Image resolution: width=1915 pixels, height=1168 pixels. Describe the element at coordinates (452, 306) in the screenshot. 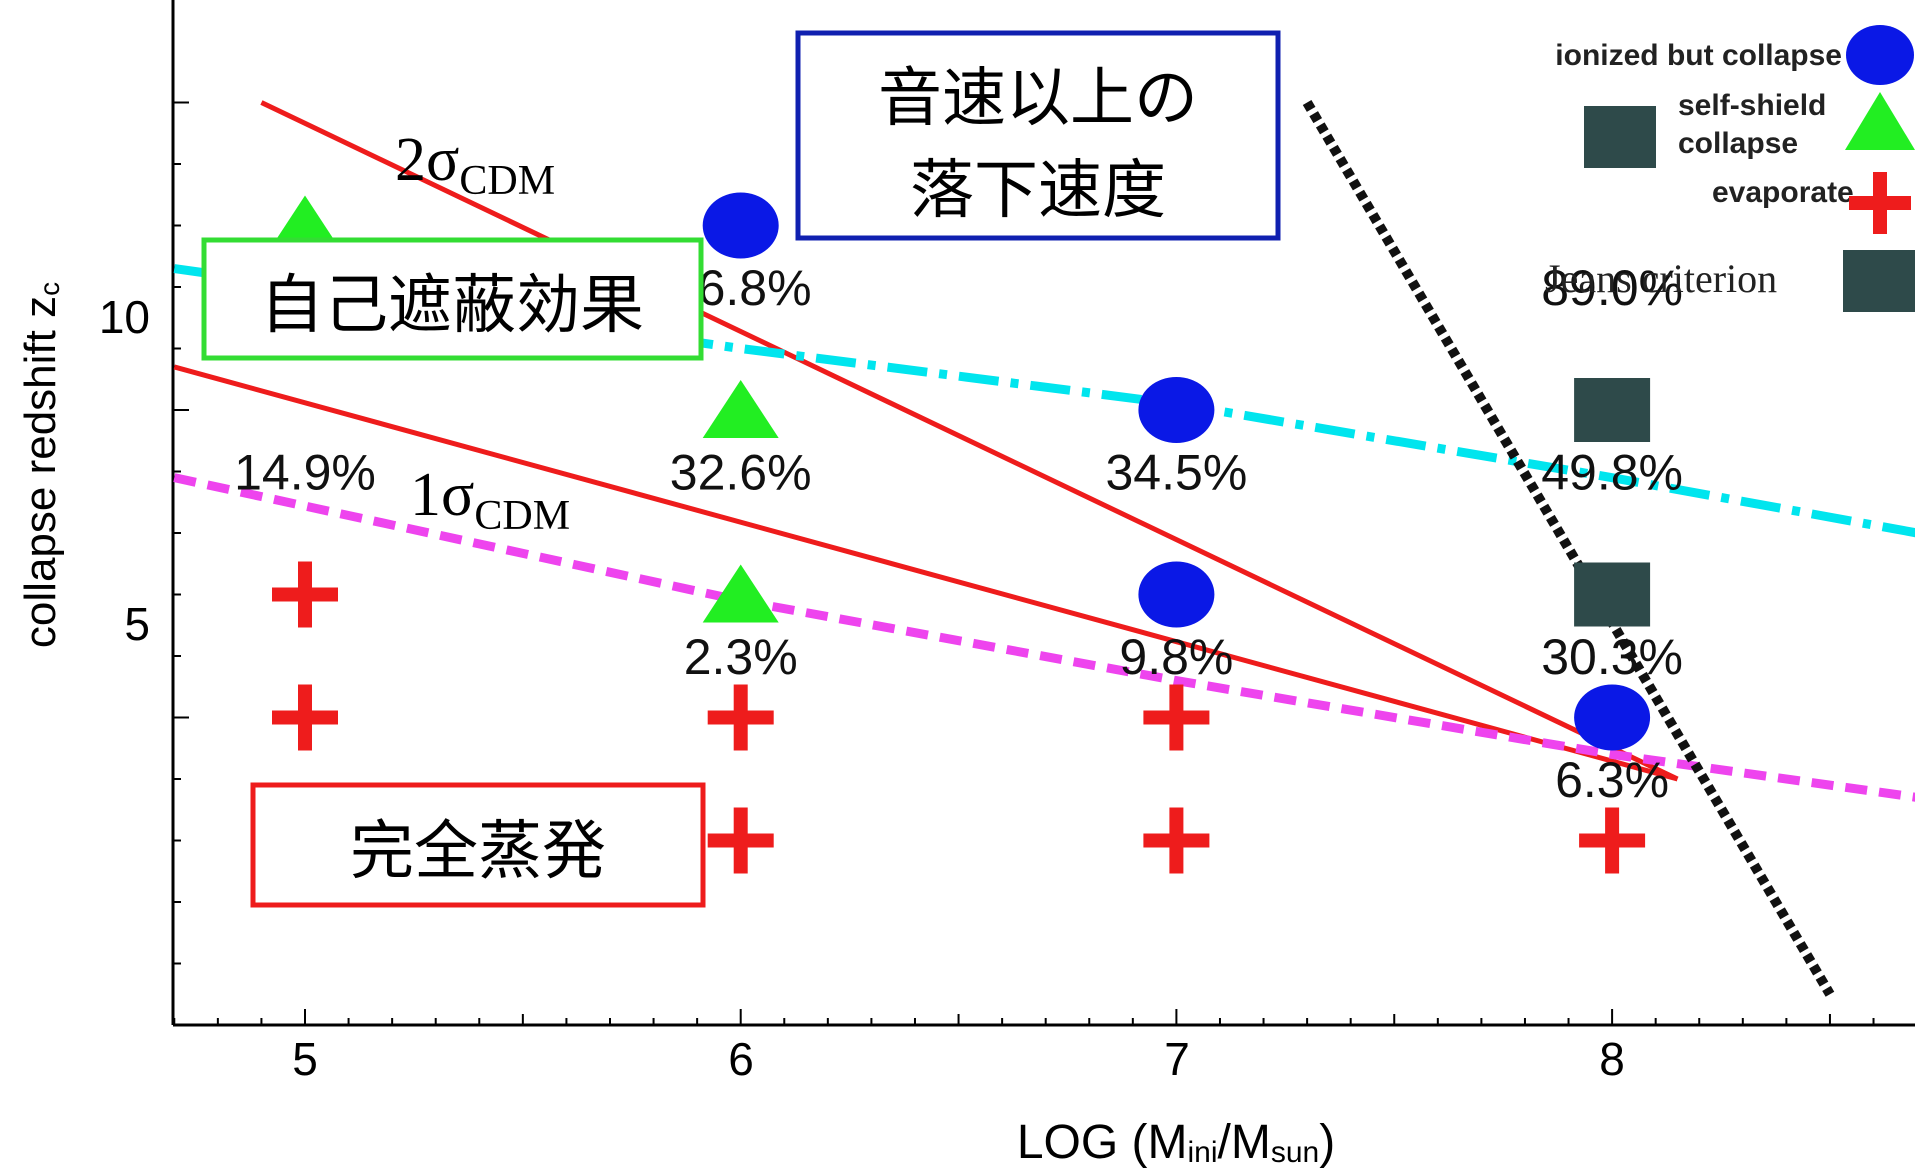

I see `box-self-shielding-text: 自己遮蔽効果` at that location.